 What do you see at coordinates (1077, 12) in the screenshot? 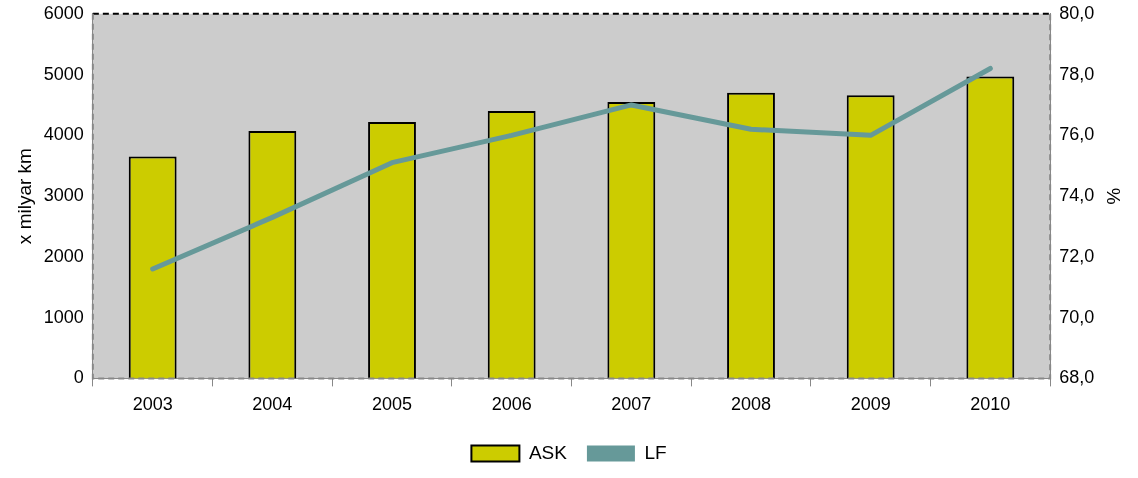
I see `y2-tick-label: 80,0` at bounding box center [1077, 12].